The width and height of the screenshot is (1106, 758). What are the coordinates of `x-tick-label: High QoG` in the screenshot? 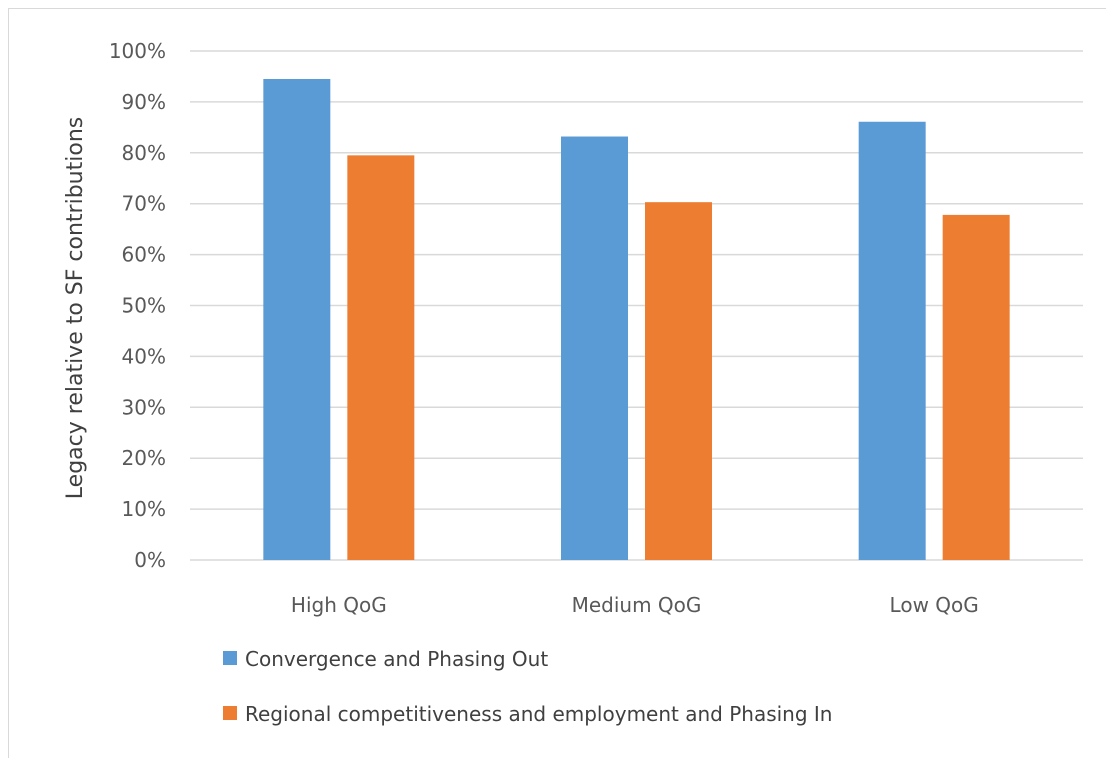 It's located at (339, 605).